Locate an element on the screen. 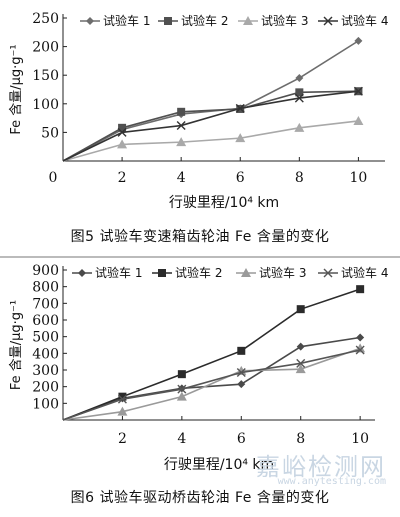  c2-series-4-line is located at coordinates (211, 385).